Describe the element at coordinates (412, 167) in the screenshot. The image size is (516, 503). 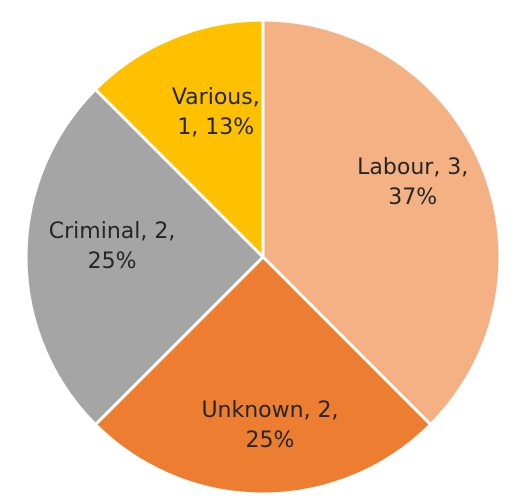
I see `data-label-line: Labour, 3,` at that location.